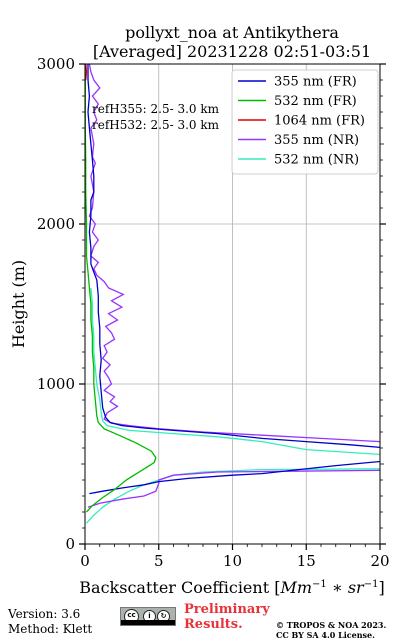 The image size is (400, 640). What do you see at coordinates (156, 109) in the screenshot?
I see `annotation-refh355: refH355: 2.5- 3.0 km` at bounding box center [156, 109].